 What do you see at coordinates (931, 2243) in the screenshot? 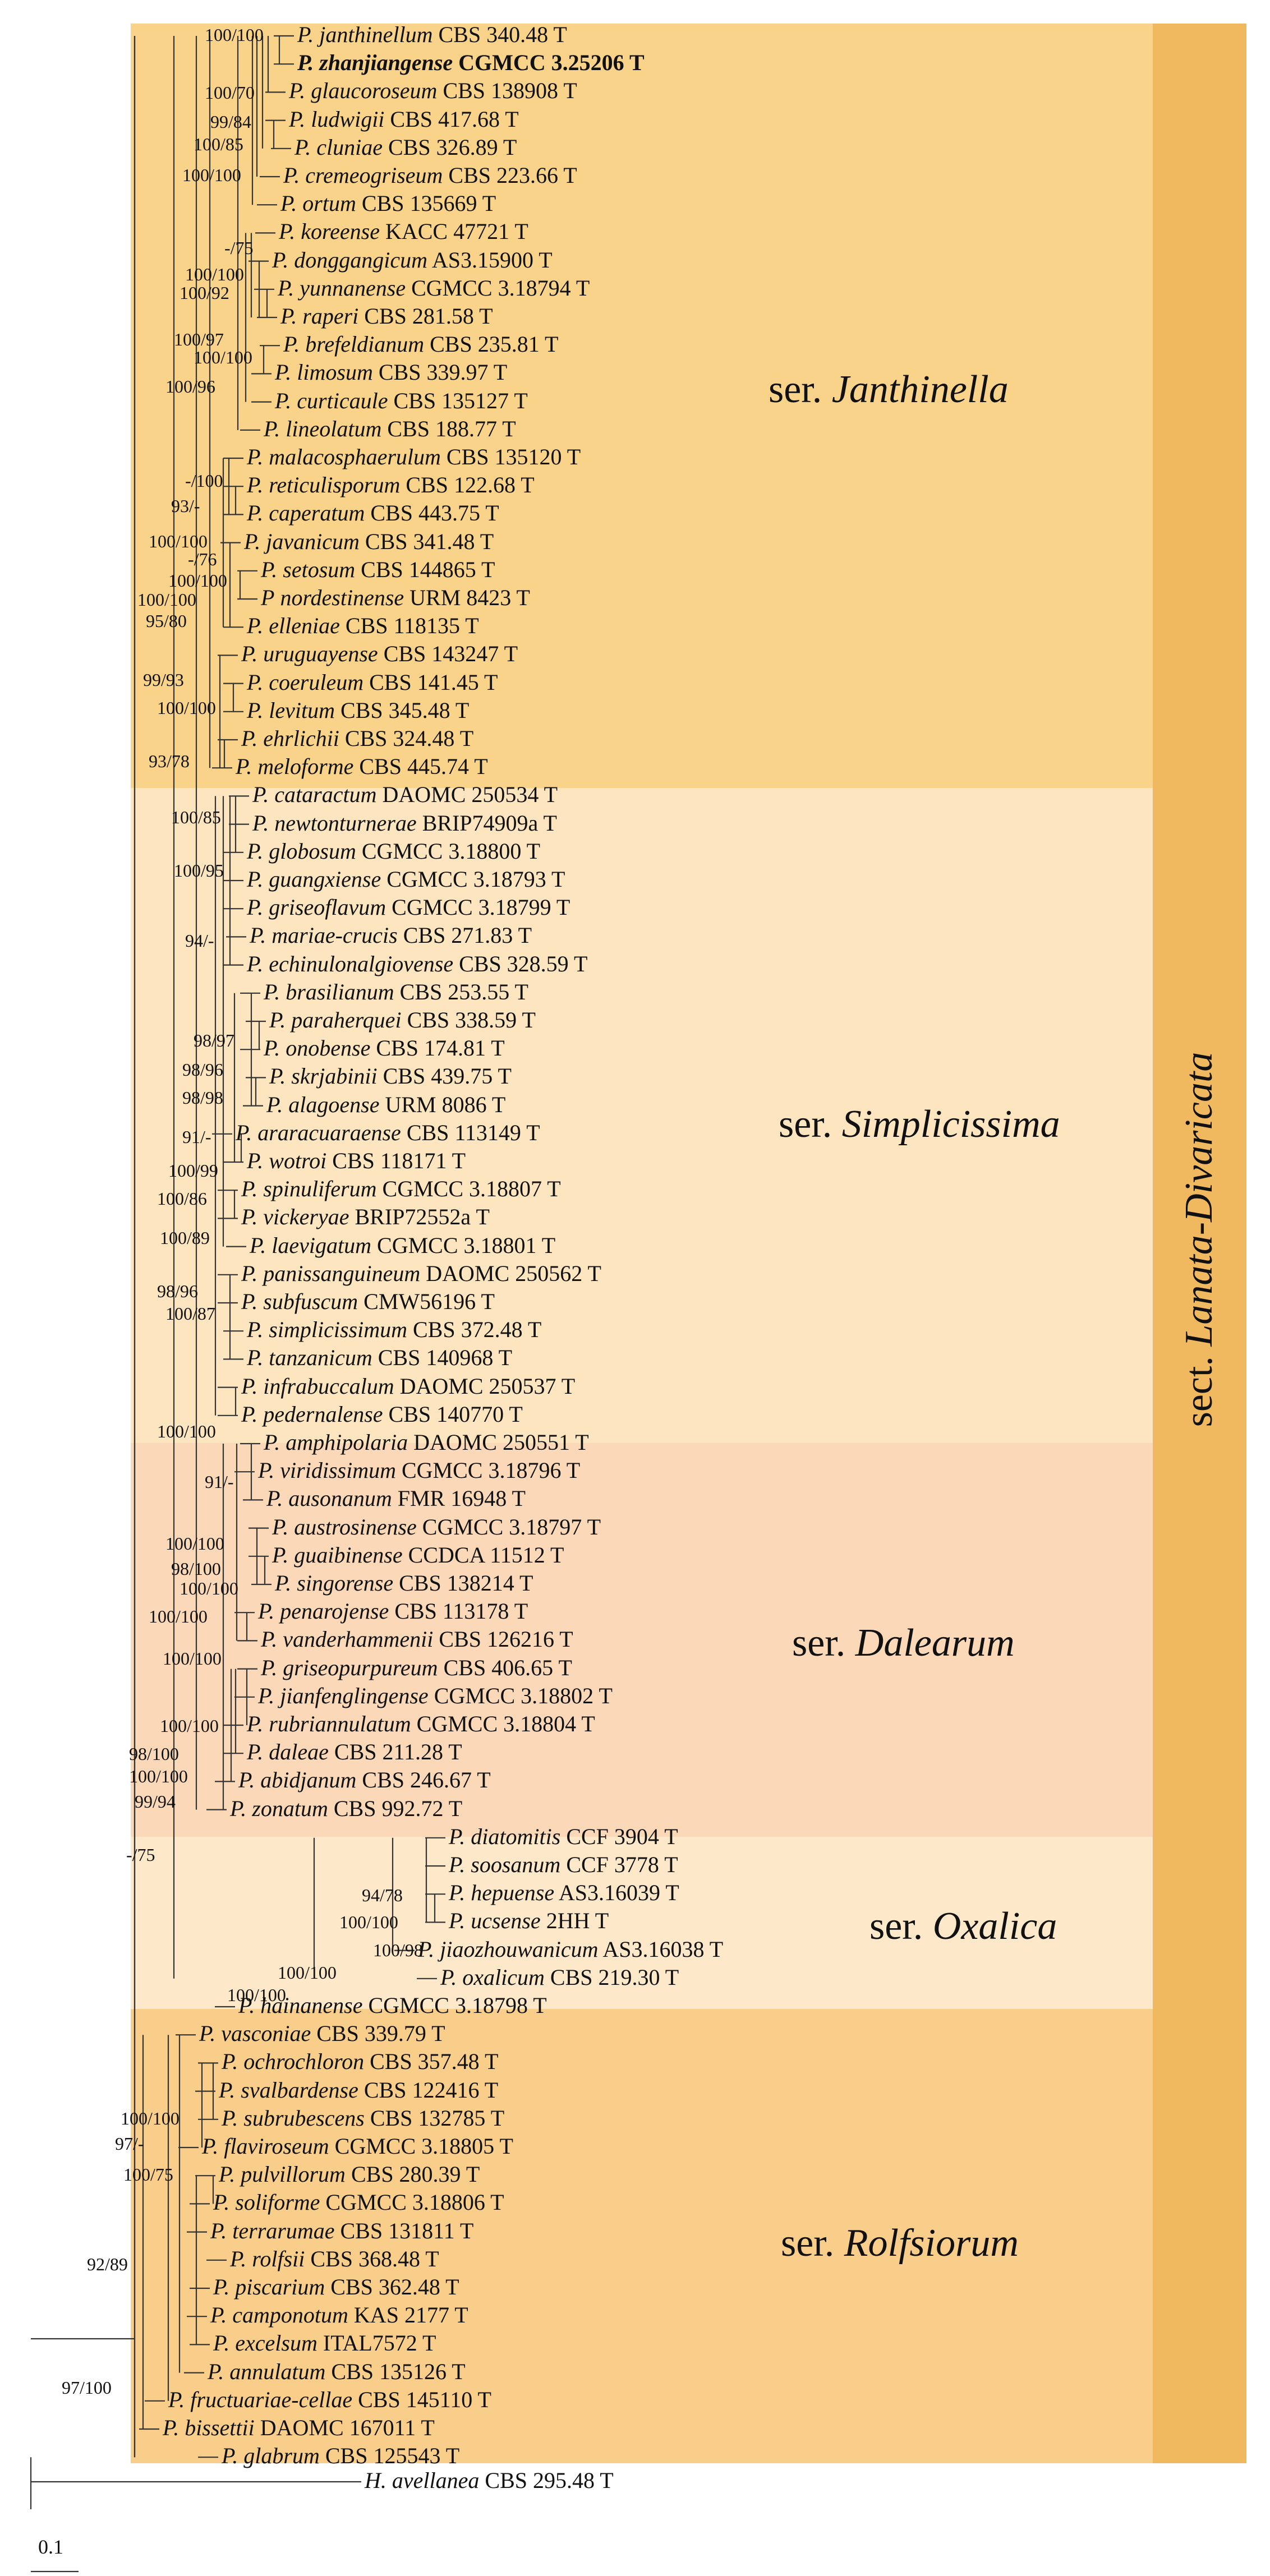
I see `series-name: Rolfsiorum` at bounding box center [931, 2243].